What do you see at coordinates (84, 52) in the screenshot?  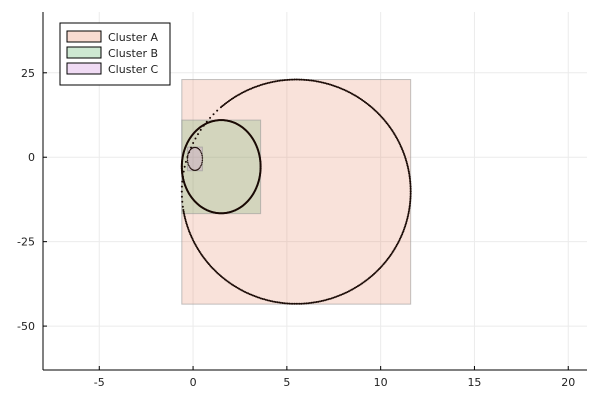 I see `cluster-b-legend-swatch` at bounding box center [84, 52].